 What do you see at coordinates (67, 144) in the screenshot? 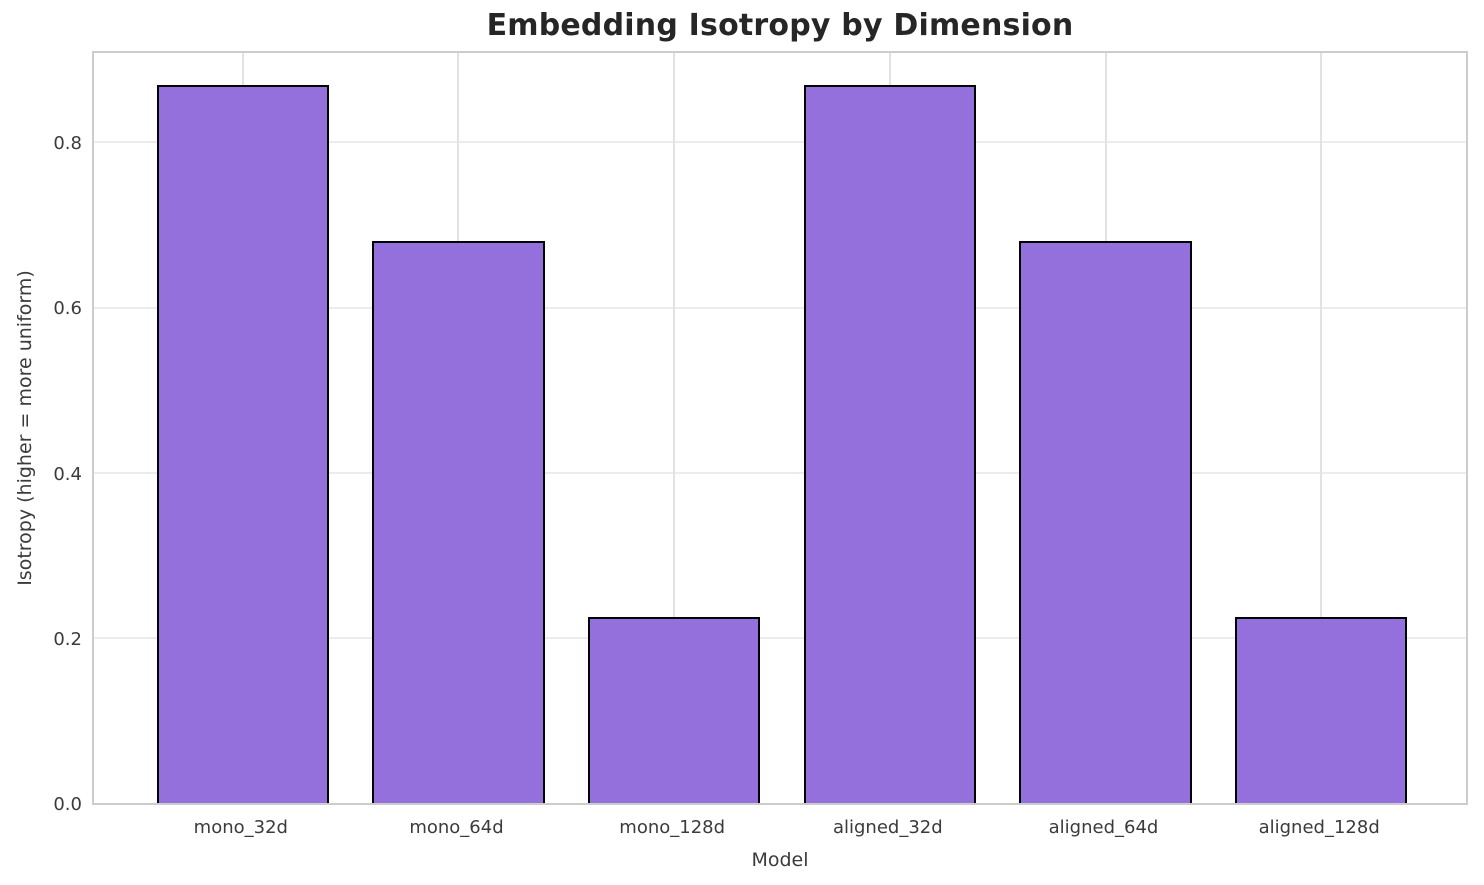
I see `y-tick-label: 0.8` at bounding box center [67, 144].